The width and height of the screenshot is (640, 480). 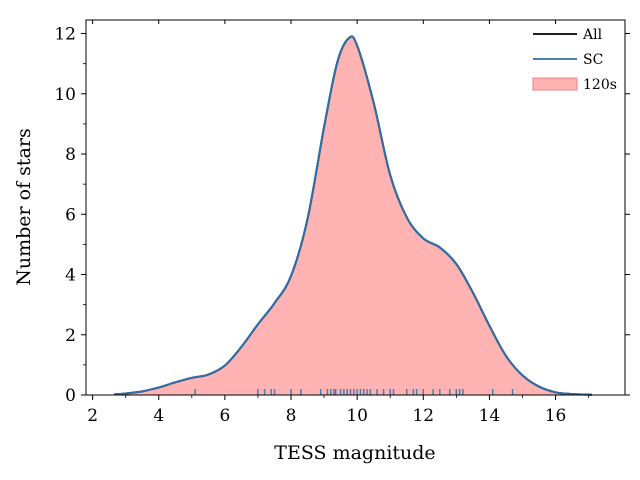 I want to click on x-tick-label: 6, so click(x=224, y=416).